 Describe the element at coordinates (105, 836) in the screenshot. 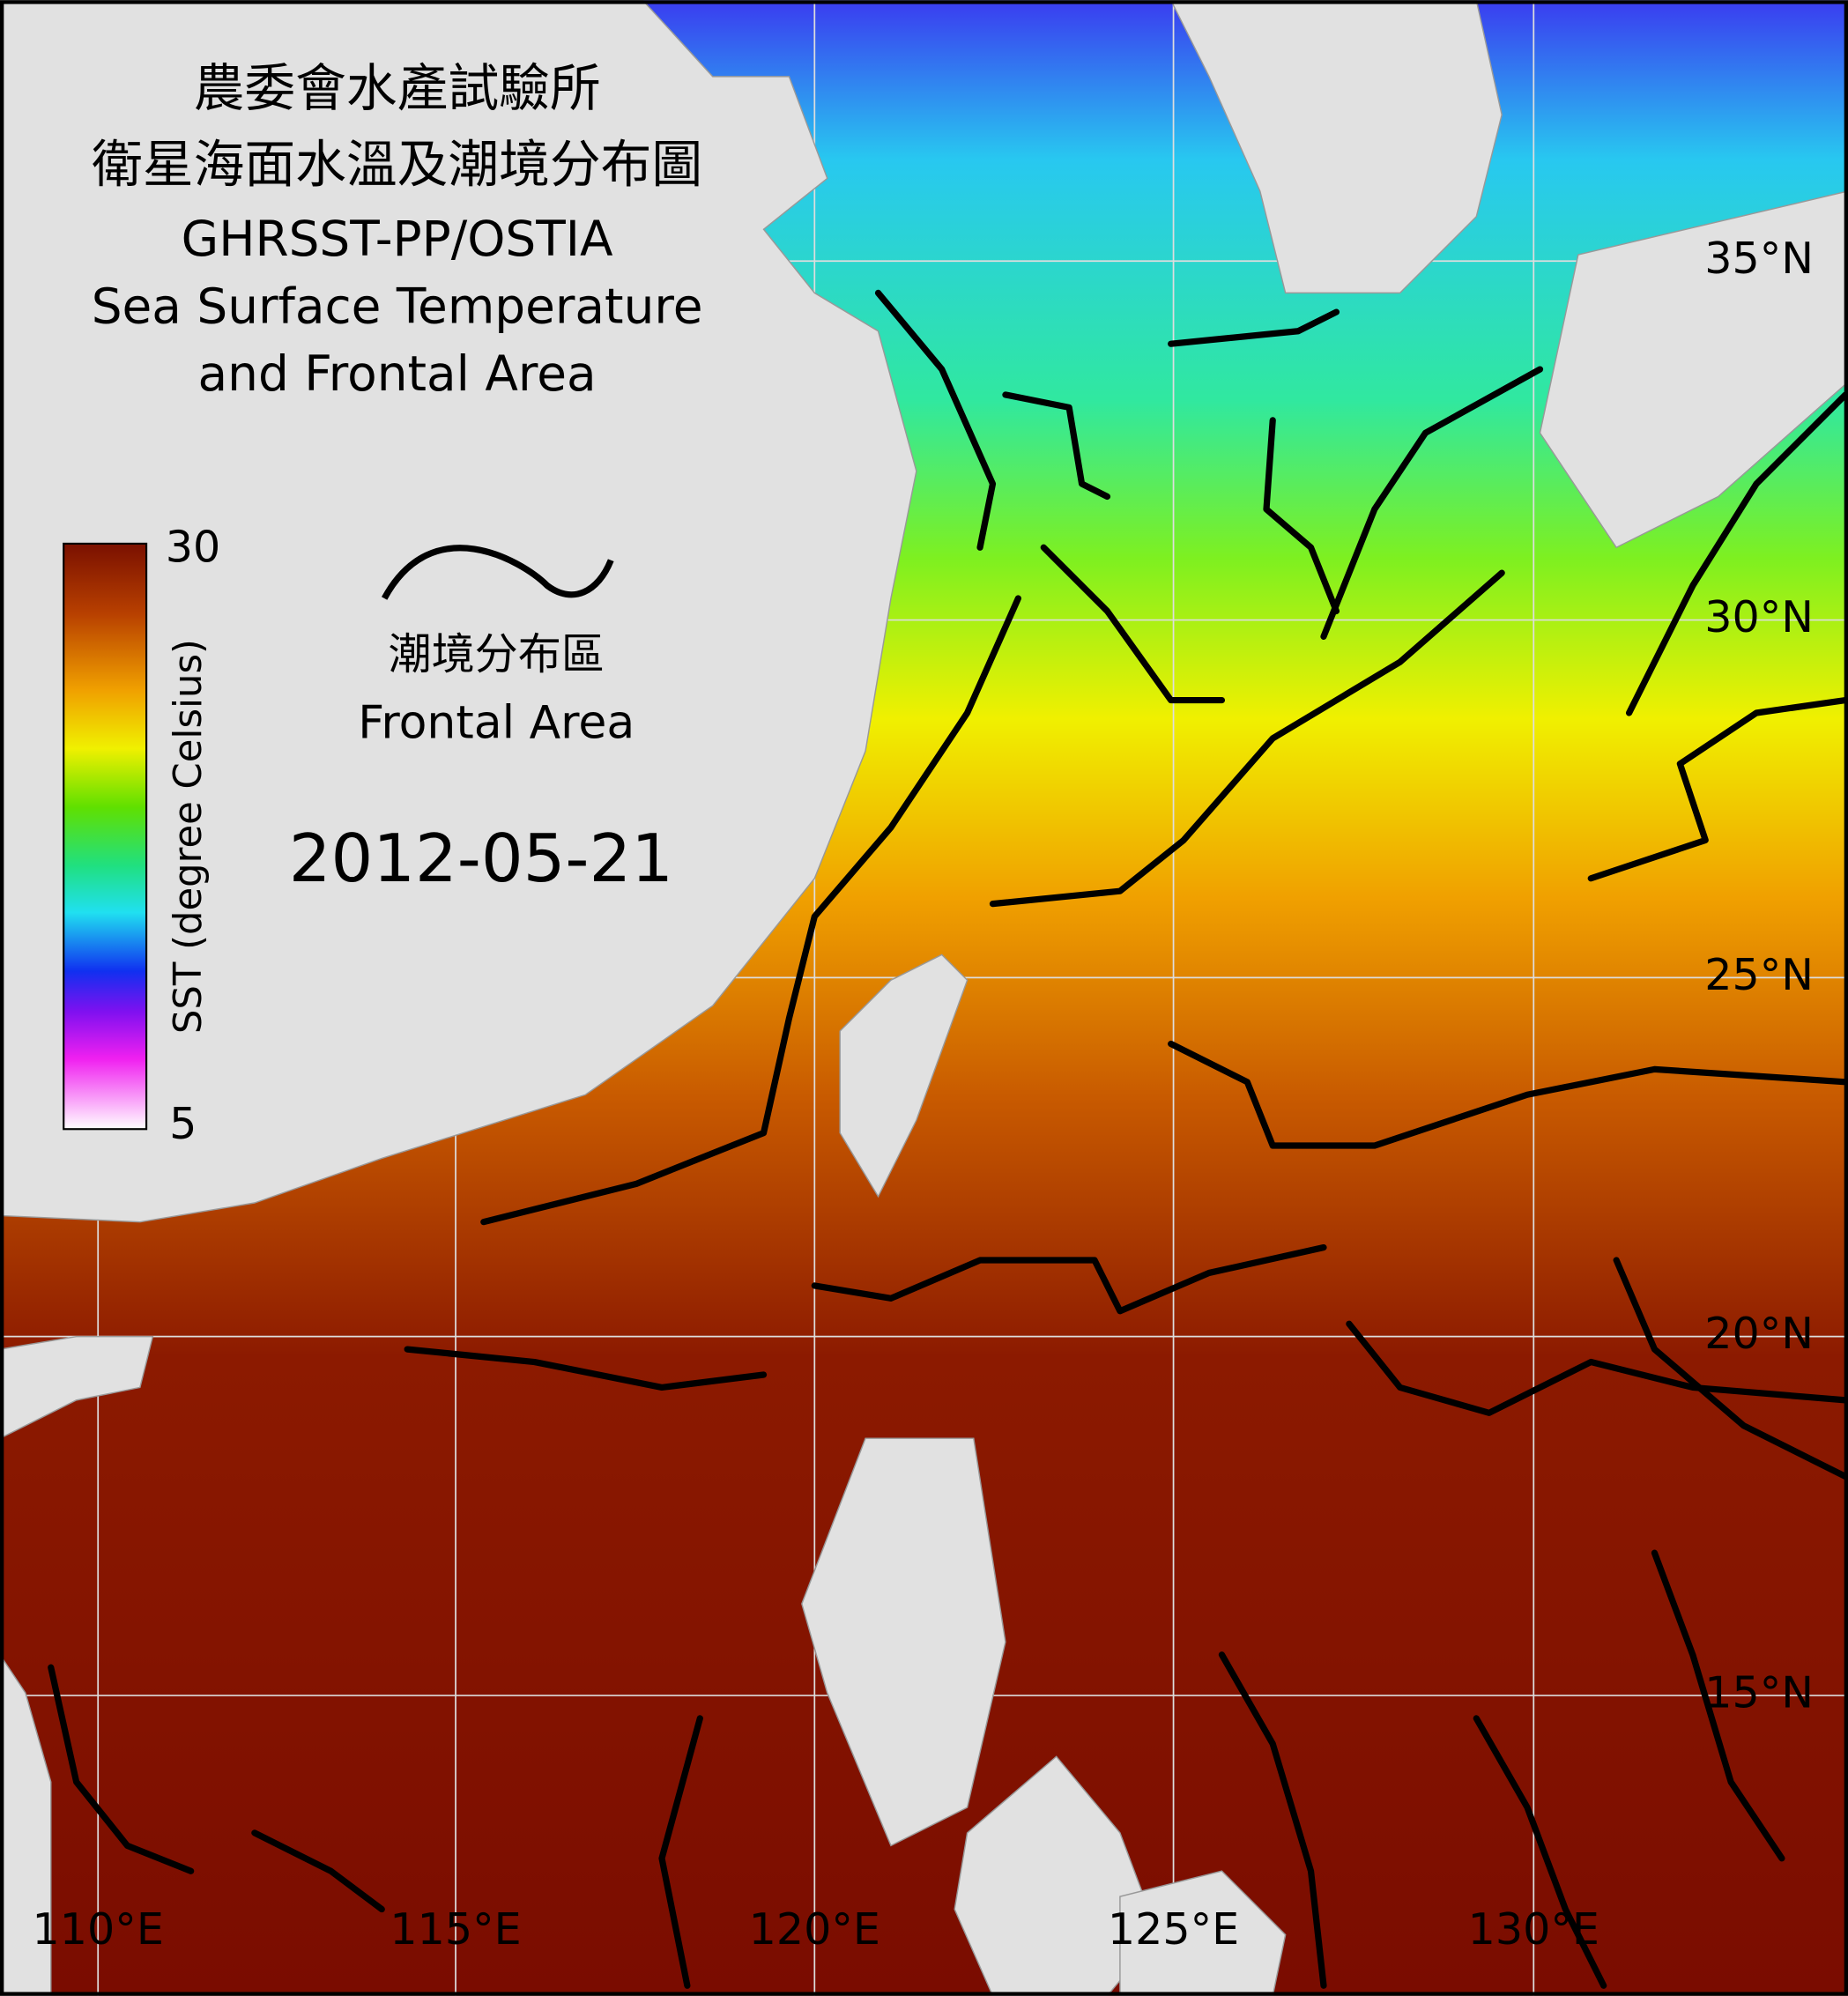

I see `colorbar` at that location.